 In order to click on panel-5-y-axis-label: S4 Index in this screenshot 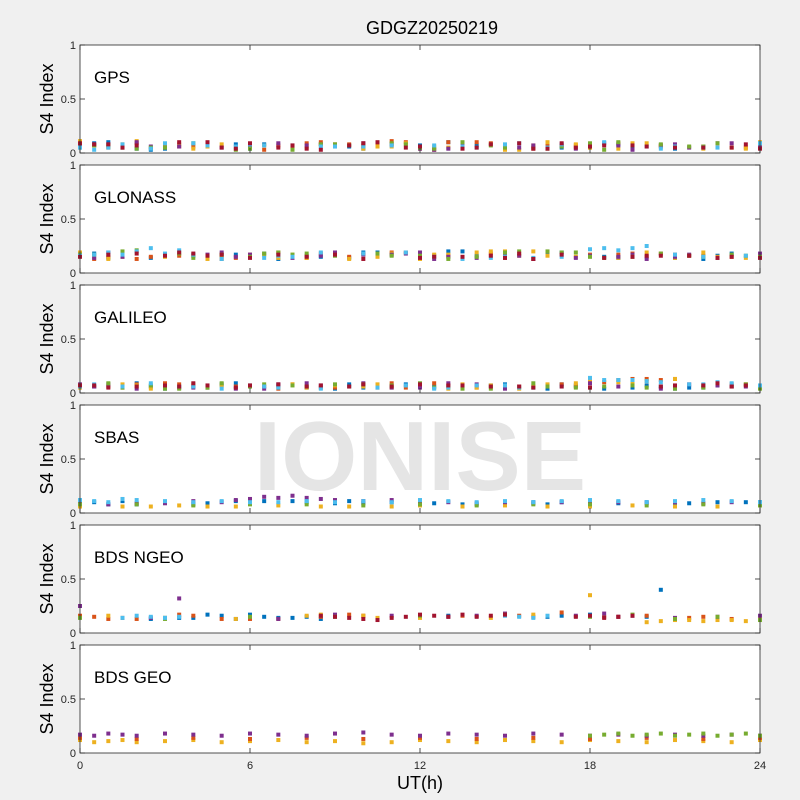, I will do `click(47, 698)`.